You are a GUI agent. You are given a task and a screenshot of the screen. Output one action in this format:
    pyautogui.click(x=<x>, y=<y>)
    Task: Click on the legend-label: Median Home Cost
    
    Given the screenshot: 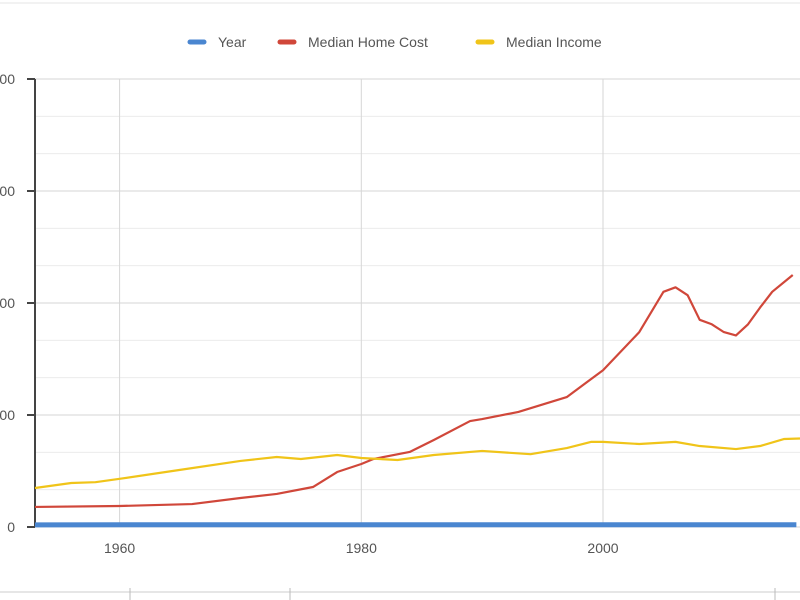 What is the action you would take?
    pyautogui.click(x=368, y=42)
    